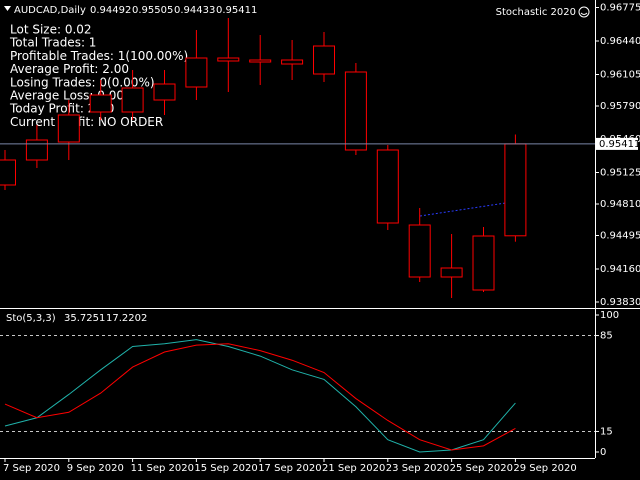 The height and width of the screenshot is (480, 640). Describe the element at coordinates (620, 236) in the screenshot. I see `y-tick-label: 0.94495` at that location.